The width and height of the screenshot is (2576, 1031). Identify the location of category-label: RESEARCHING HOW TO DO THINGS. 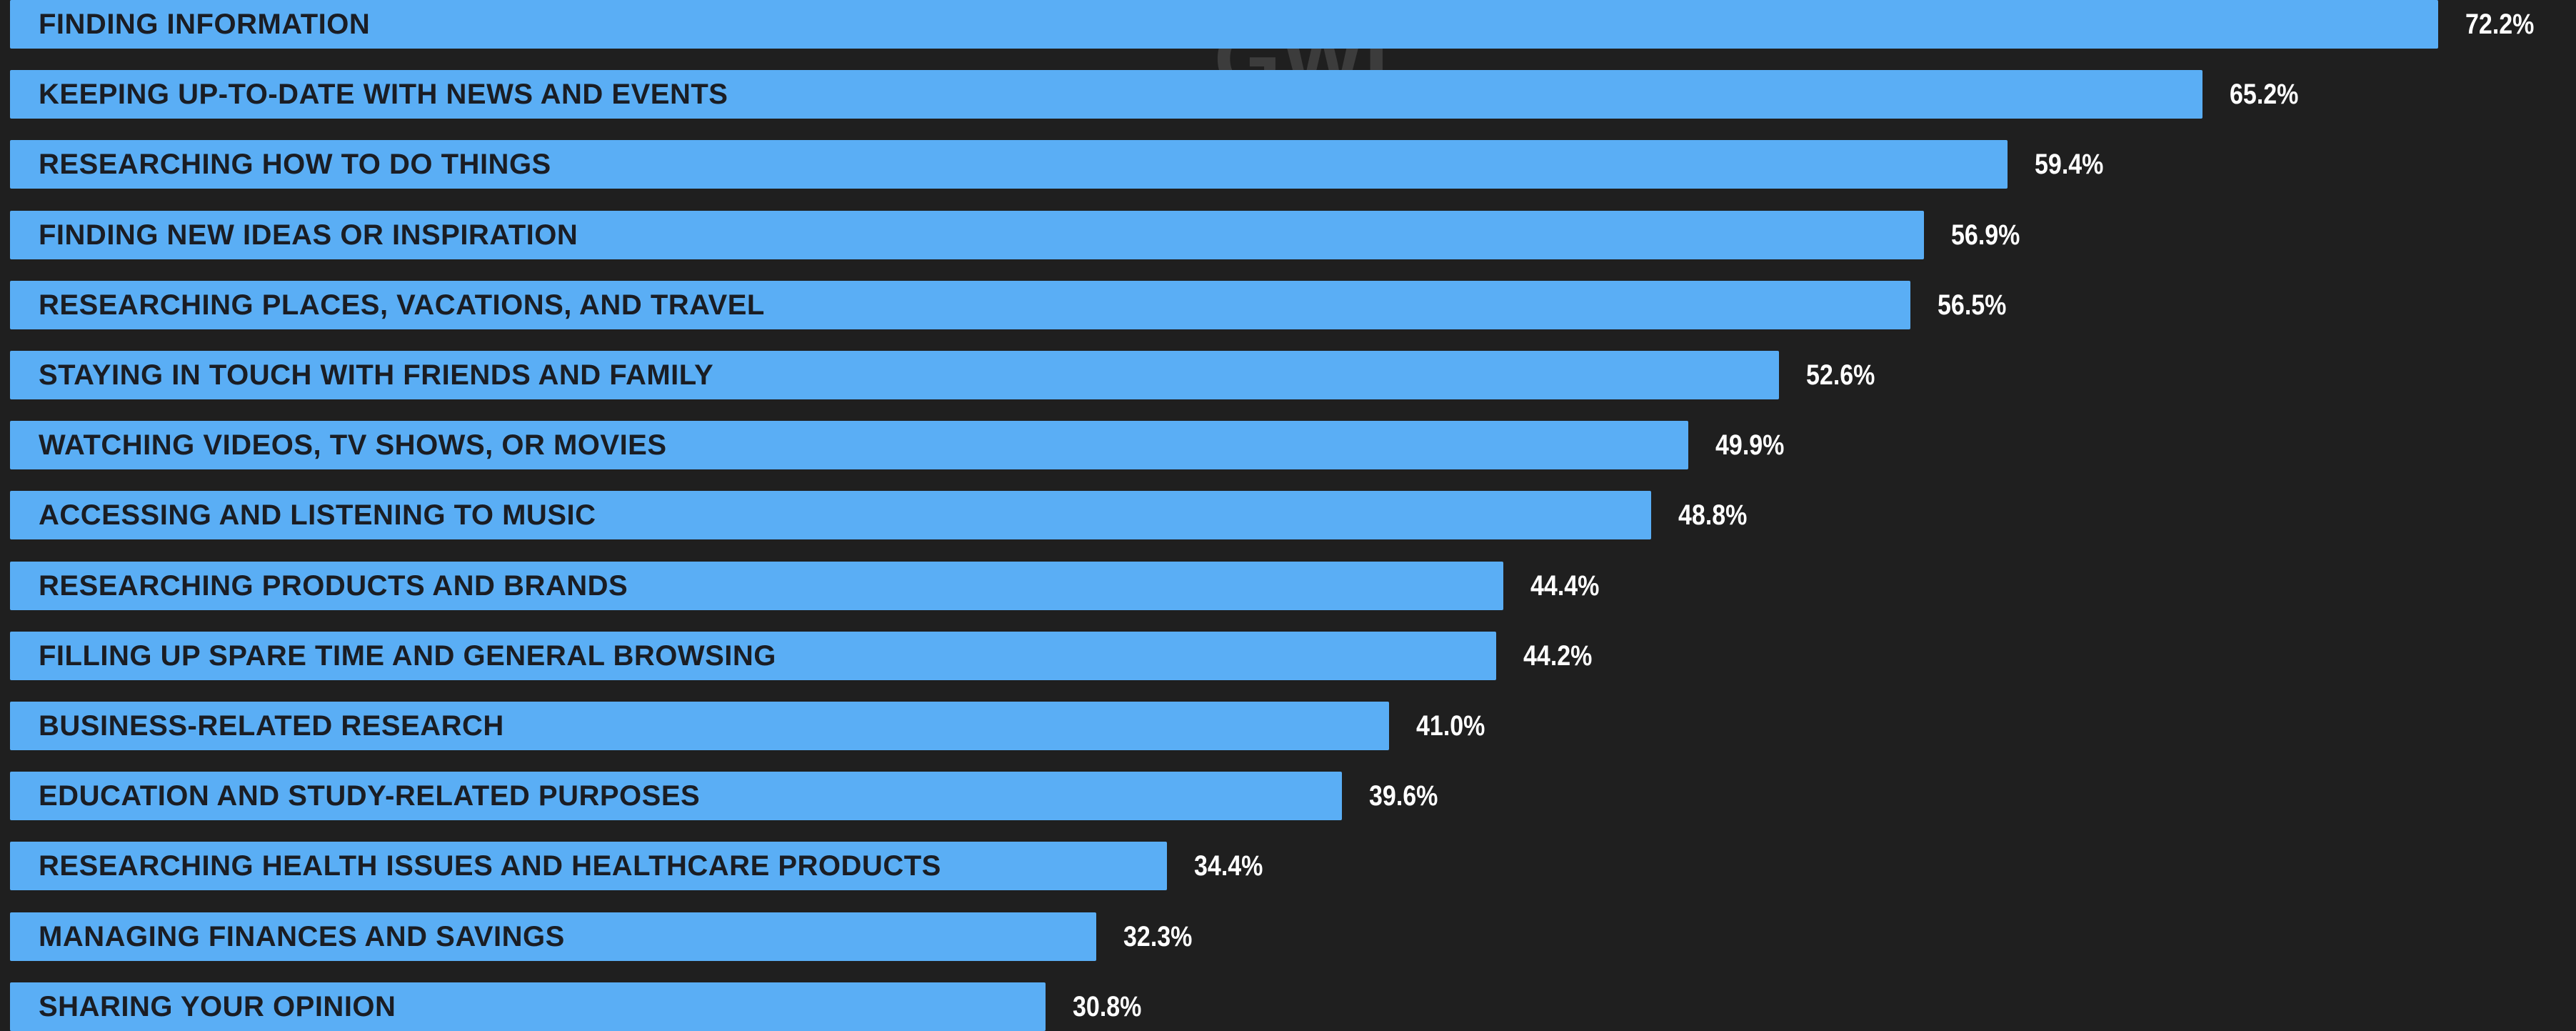
(295, 164).